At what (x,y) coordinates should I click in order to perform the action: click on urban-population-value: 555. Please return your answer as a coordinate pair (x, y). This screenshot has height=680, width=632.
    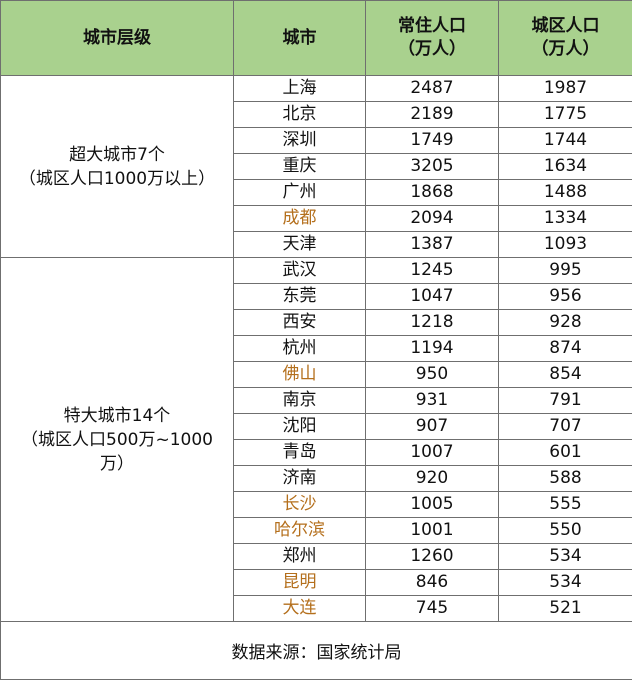
    Looking at the image, I should click on (565, 504).